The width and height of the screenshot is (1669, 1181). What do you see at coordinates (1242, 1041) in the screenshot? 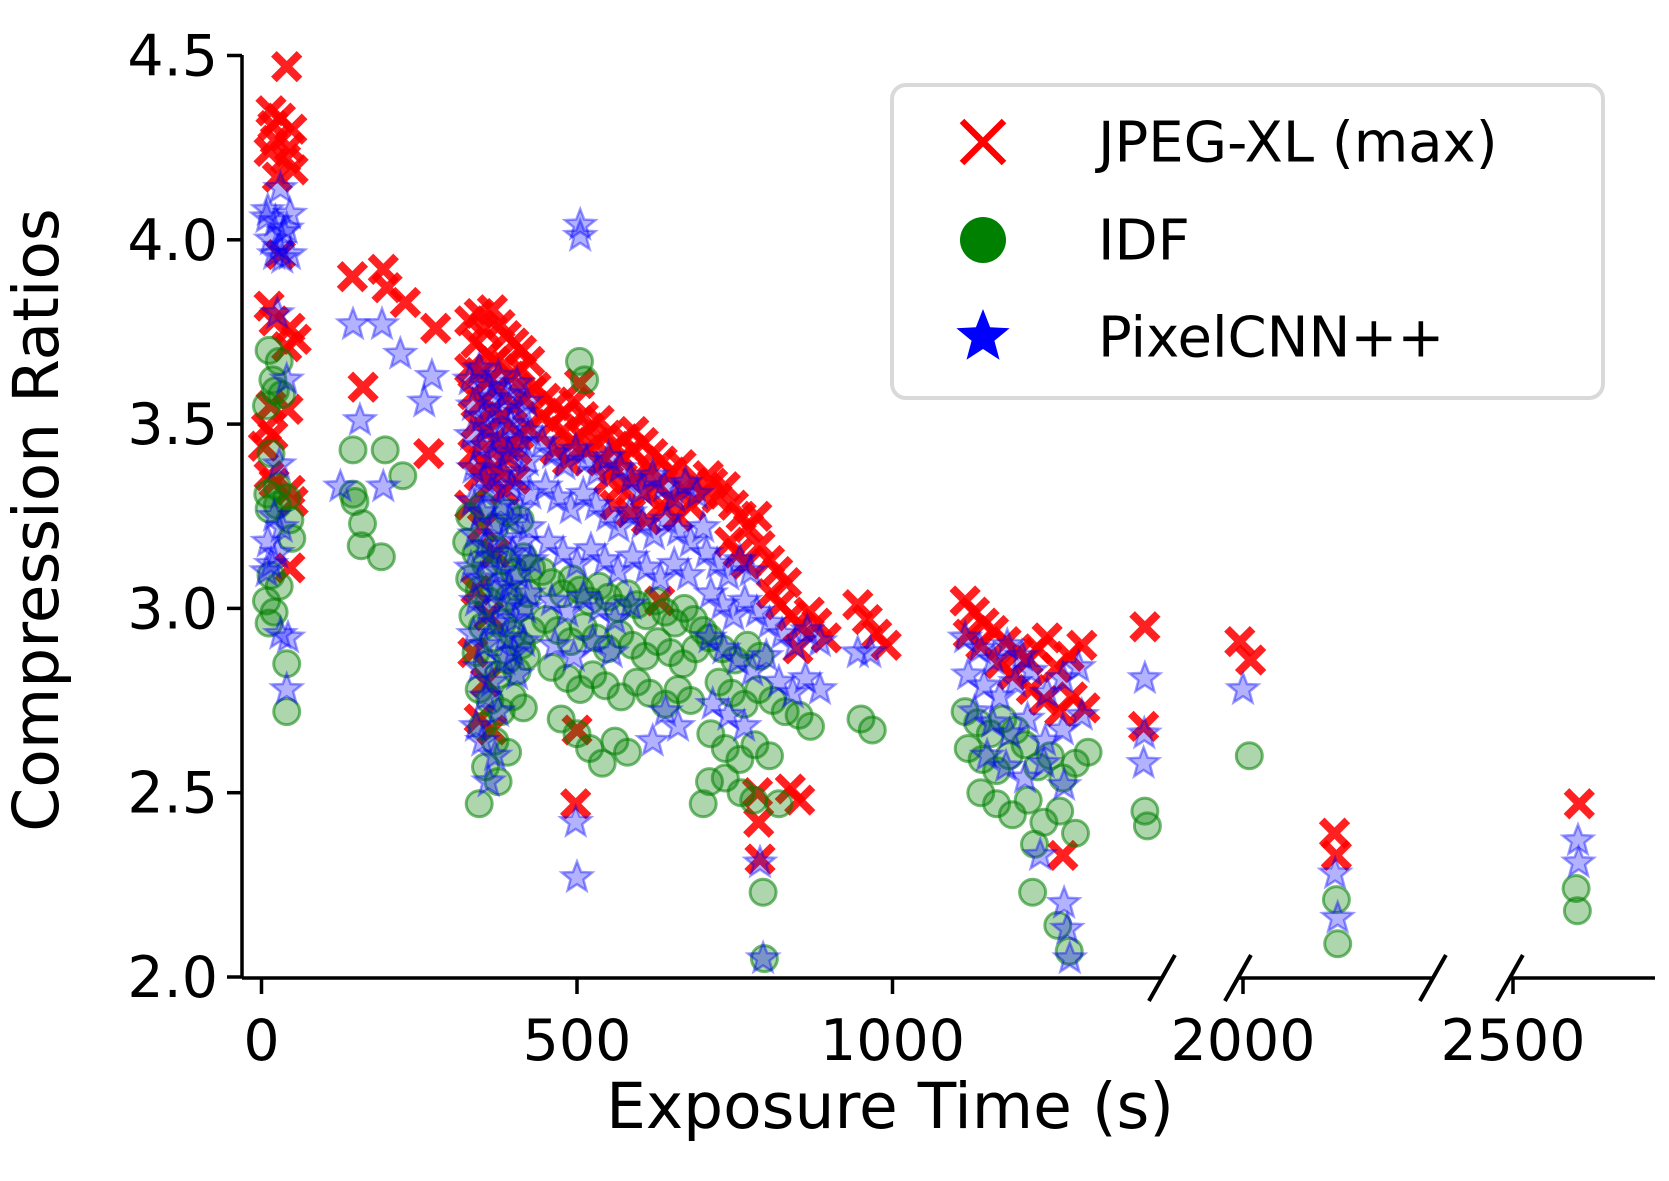
I see `x-tick-label: 2000` at bounding box center [1242, 1041].